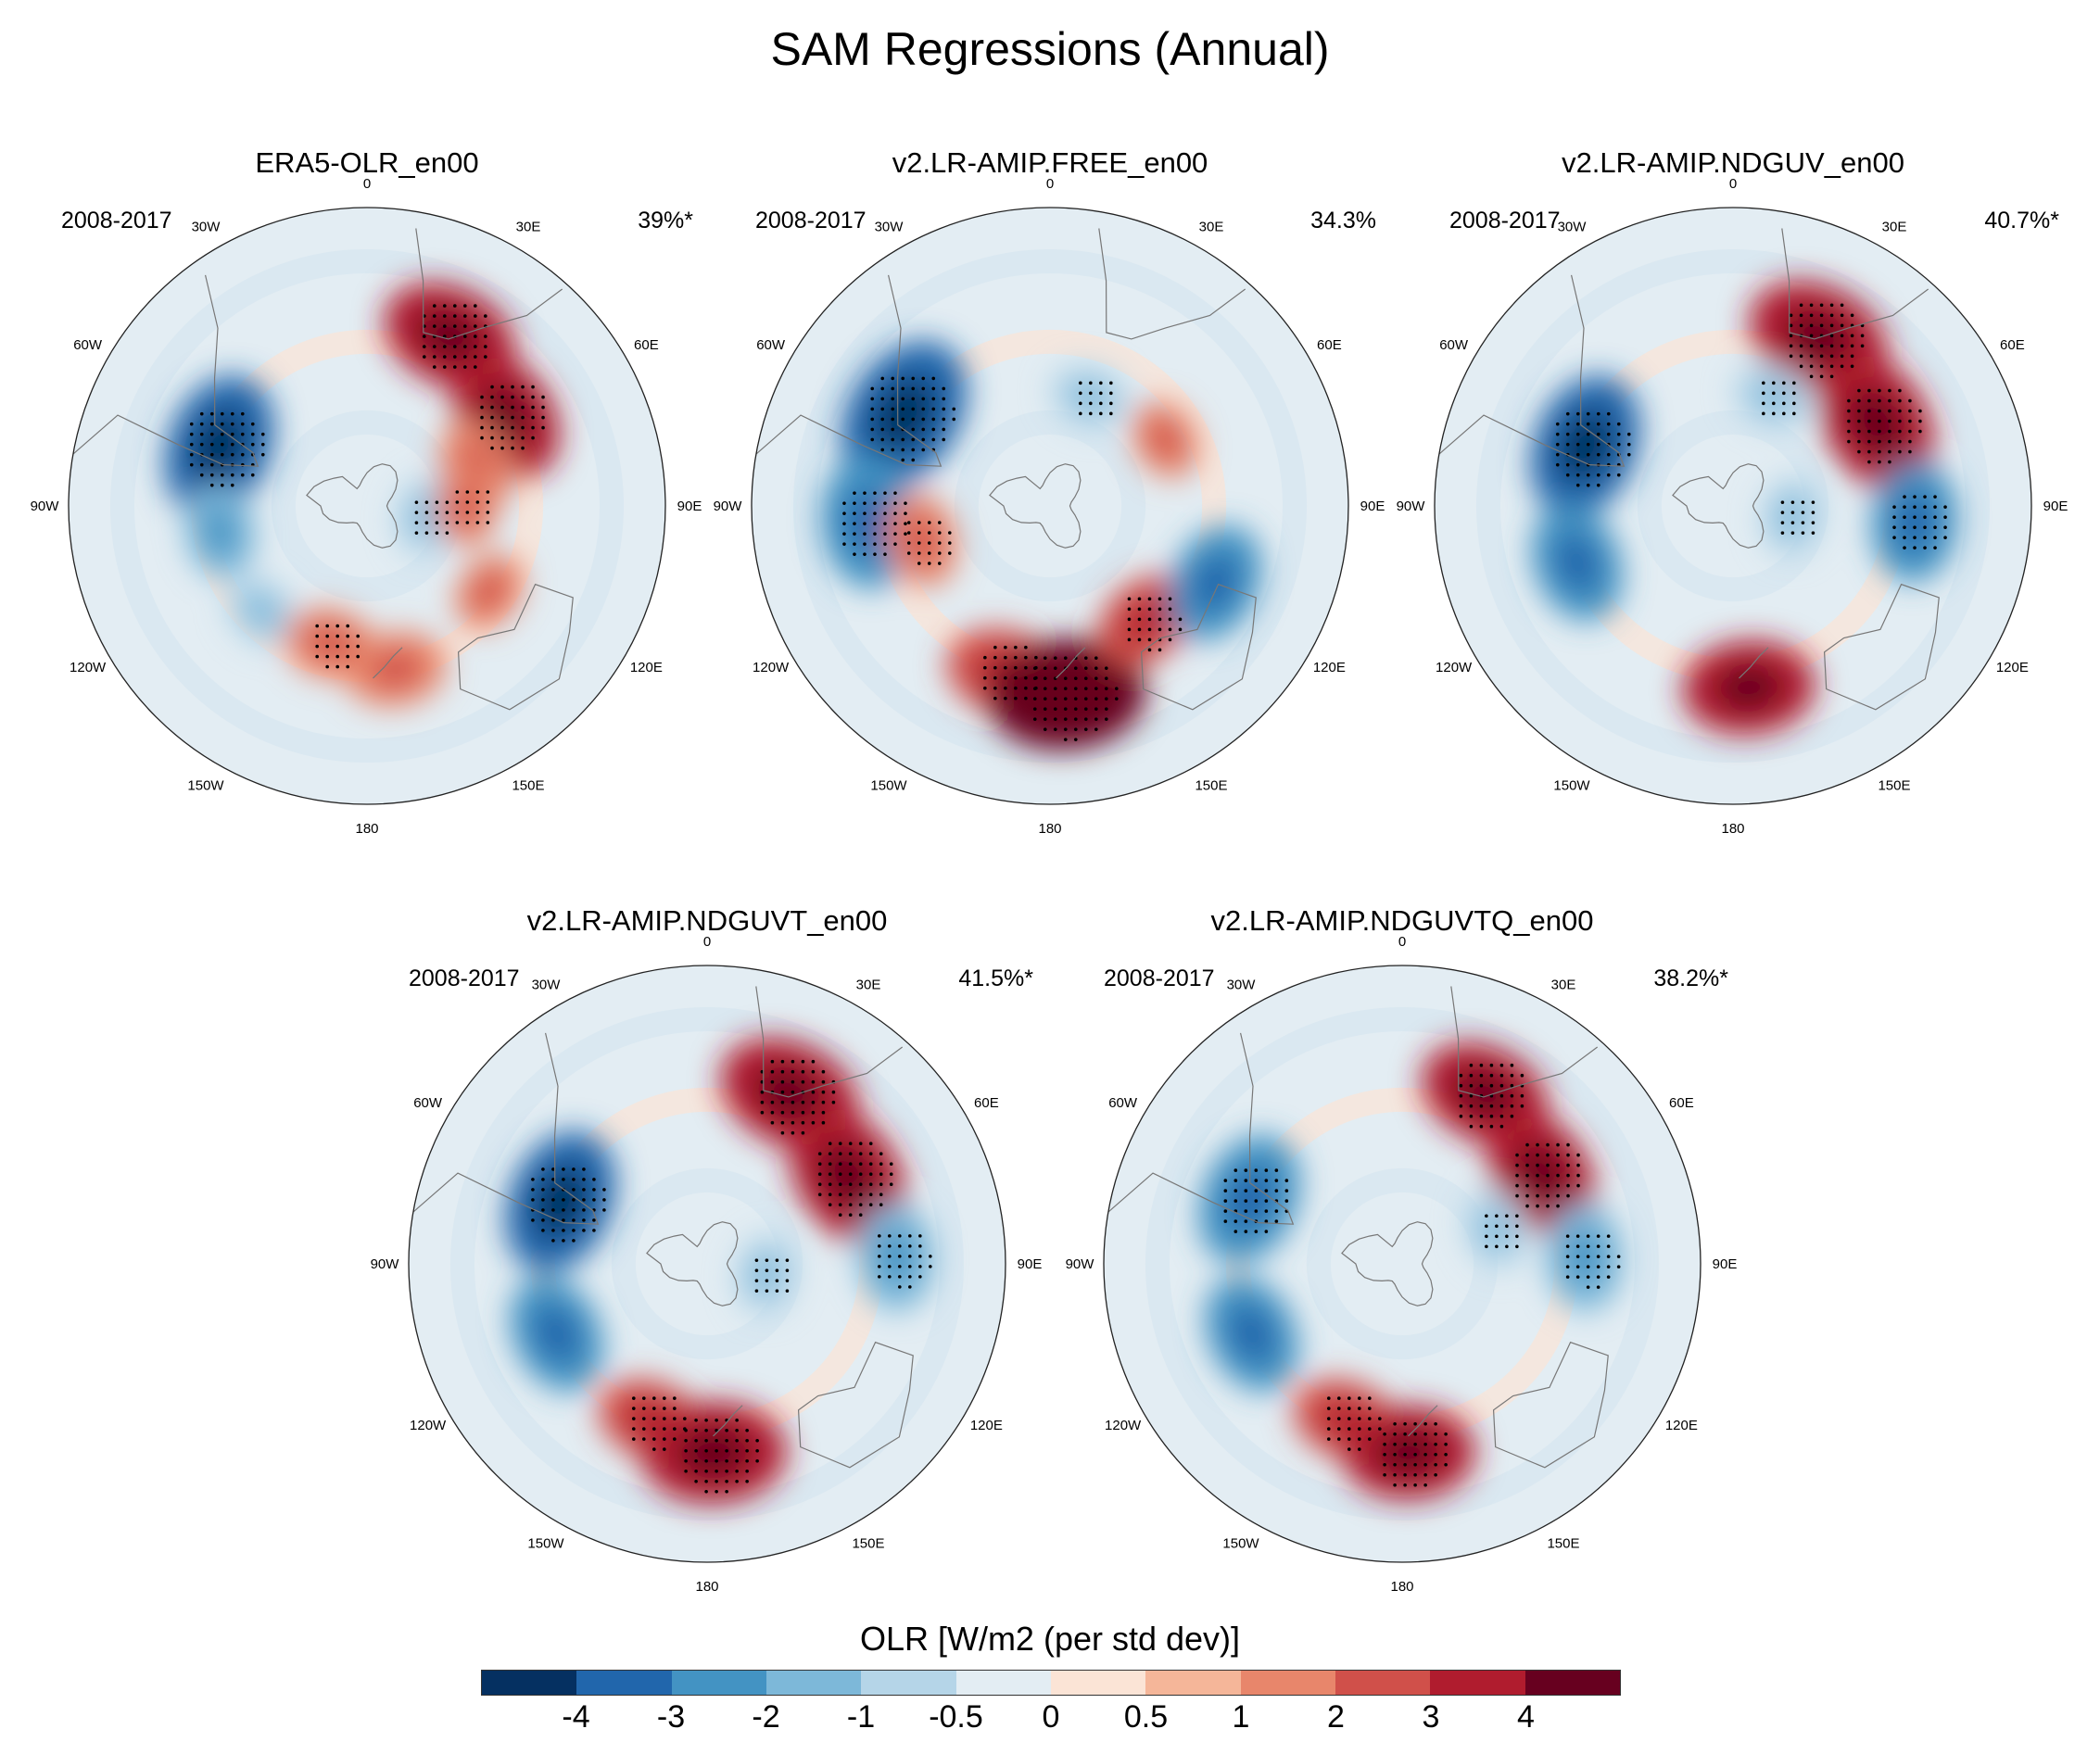  Describe the element at coordinates (1329, 667) in the screenshot. I see `longitude-label: 120E` at that location.